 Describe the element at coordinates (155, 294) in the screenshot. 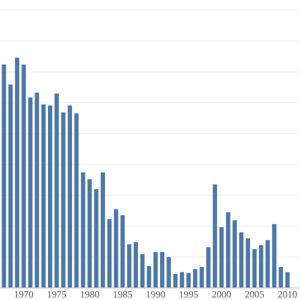

I see `x-tick-label: 1990` at that location.